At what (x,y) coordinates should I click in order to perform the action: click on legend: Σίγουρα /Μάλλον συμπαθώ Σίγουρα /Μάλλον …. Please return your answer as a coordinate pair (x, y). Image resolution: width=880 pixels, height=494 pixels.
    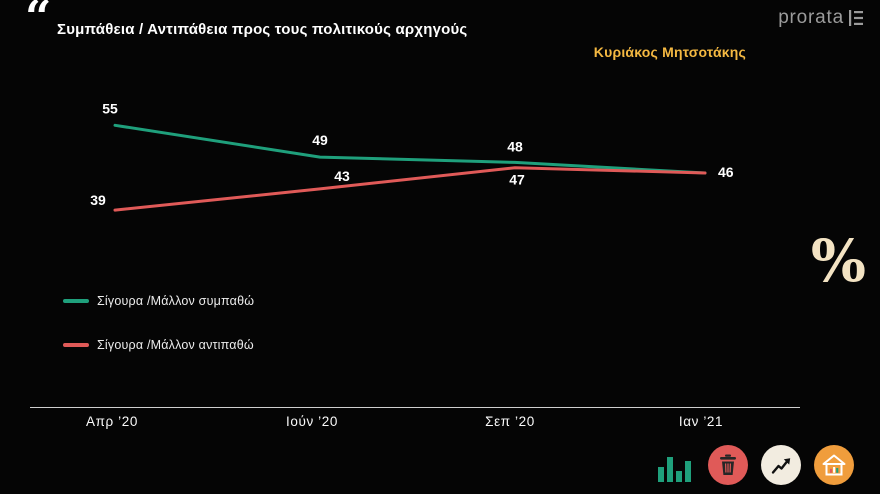
    Looking at the image, I should click on (158, 323).